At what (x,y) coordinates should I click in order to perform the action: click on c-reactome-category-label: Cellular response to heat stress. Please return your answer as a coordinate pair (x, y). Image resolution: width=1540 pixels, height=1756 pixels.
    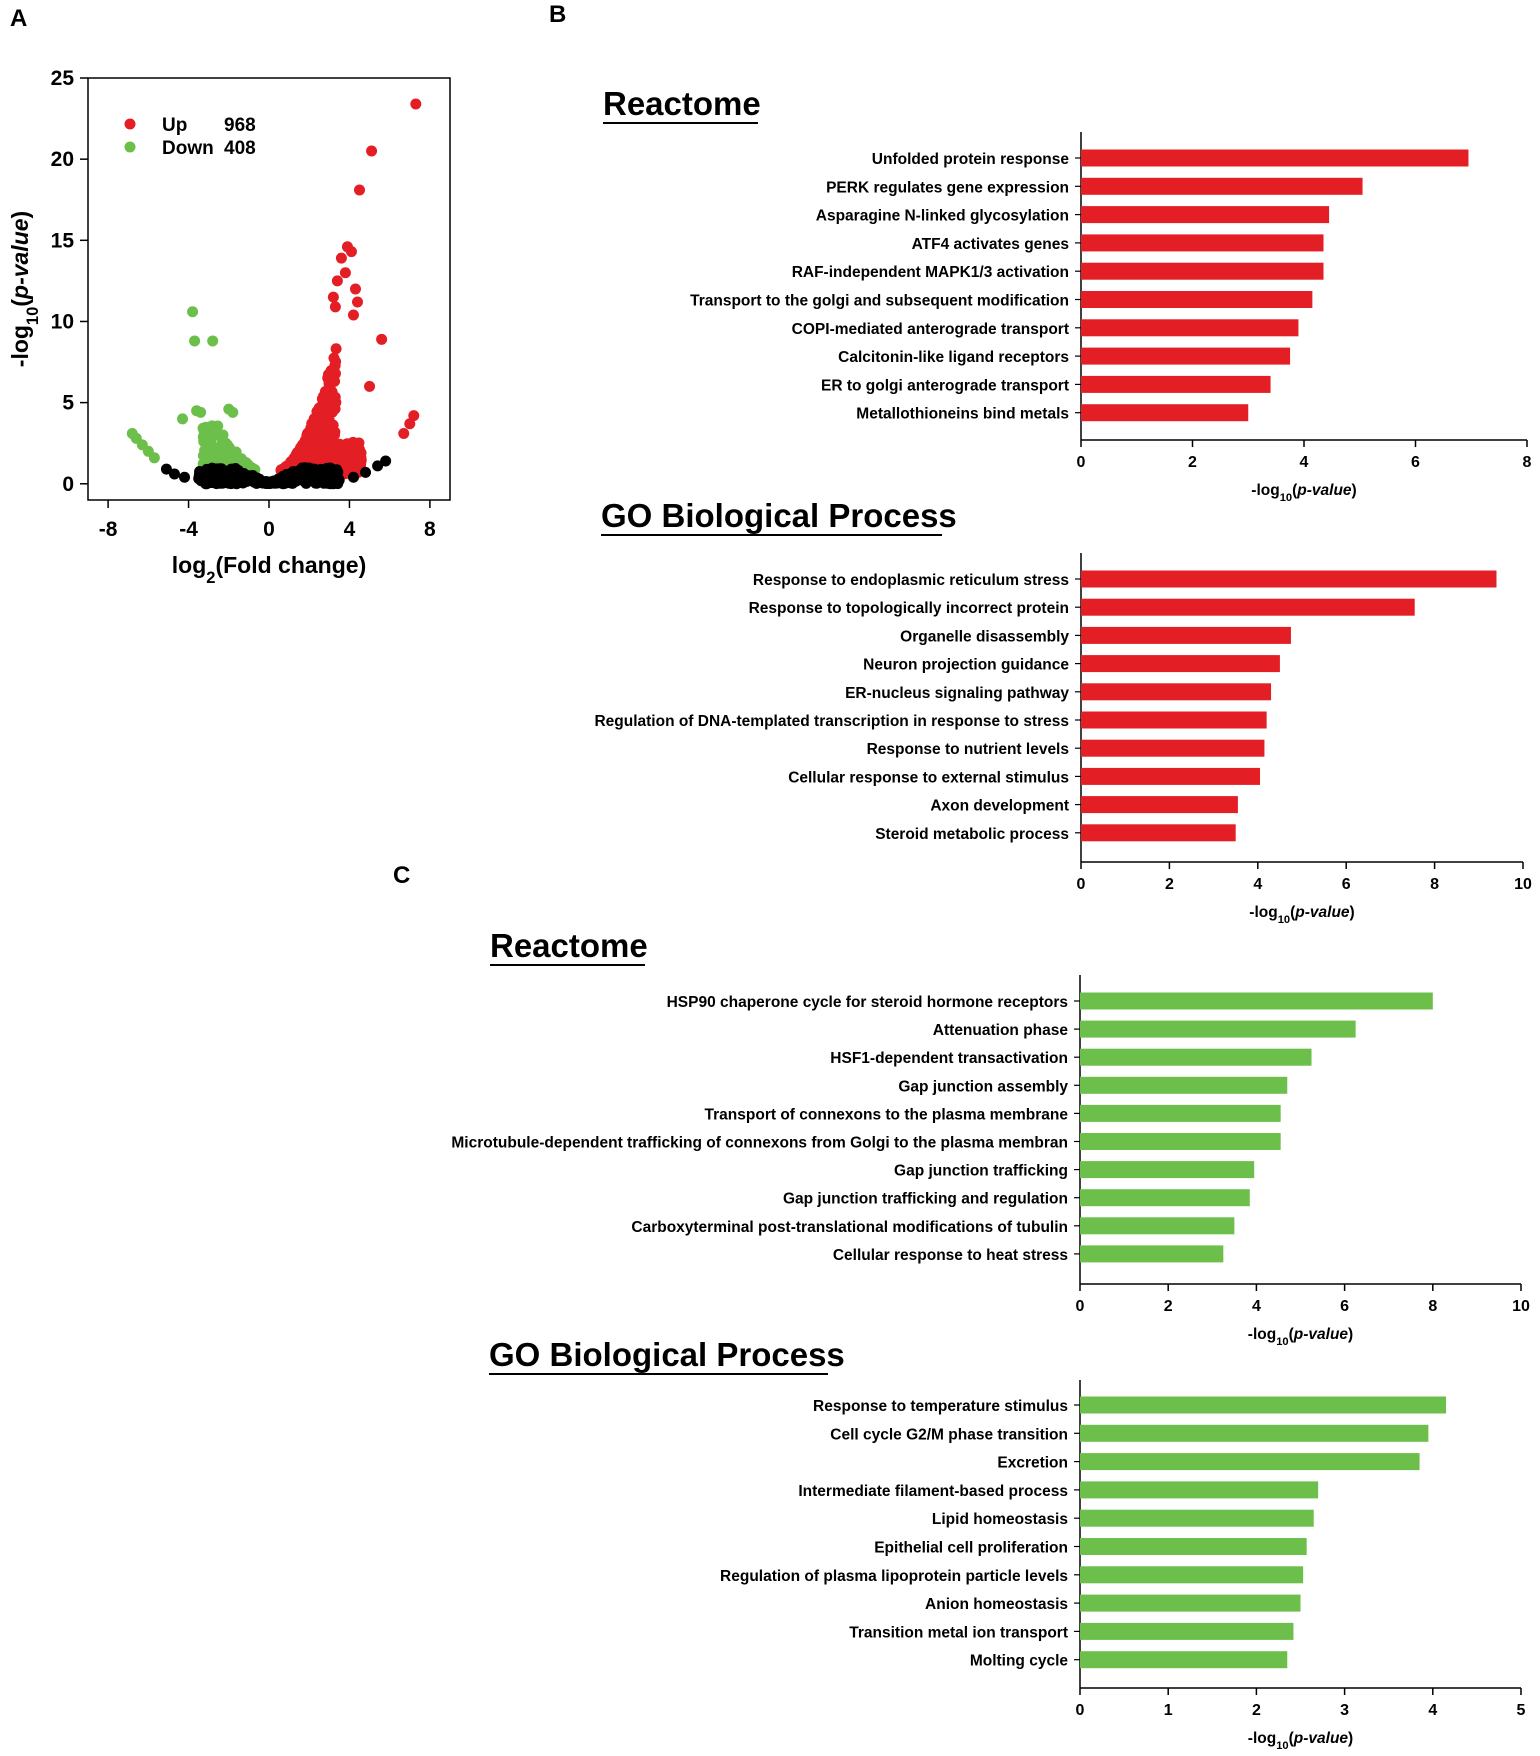
    Looking at the image, I should click on (950, 1255).